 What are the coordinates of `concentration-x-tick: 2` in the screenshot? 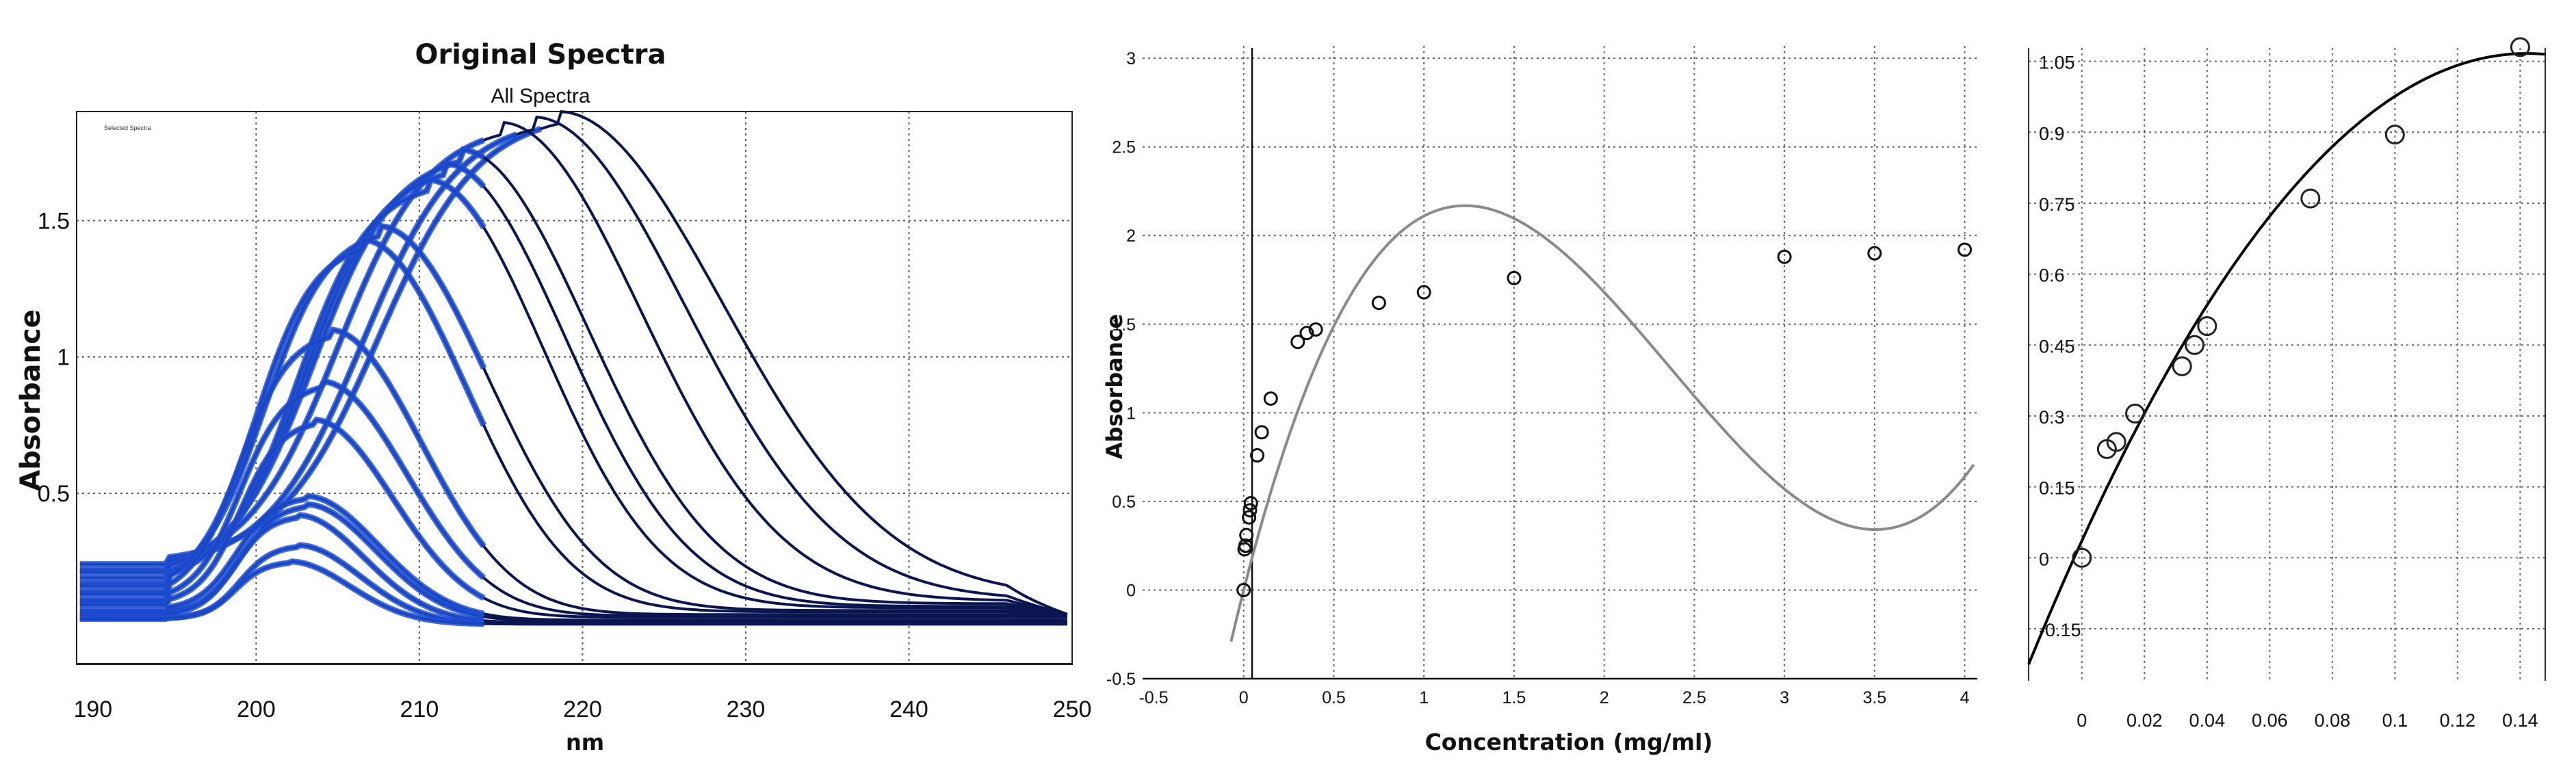 It's located at (1604, 697).